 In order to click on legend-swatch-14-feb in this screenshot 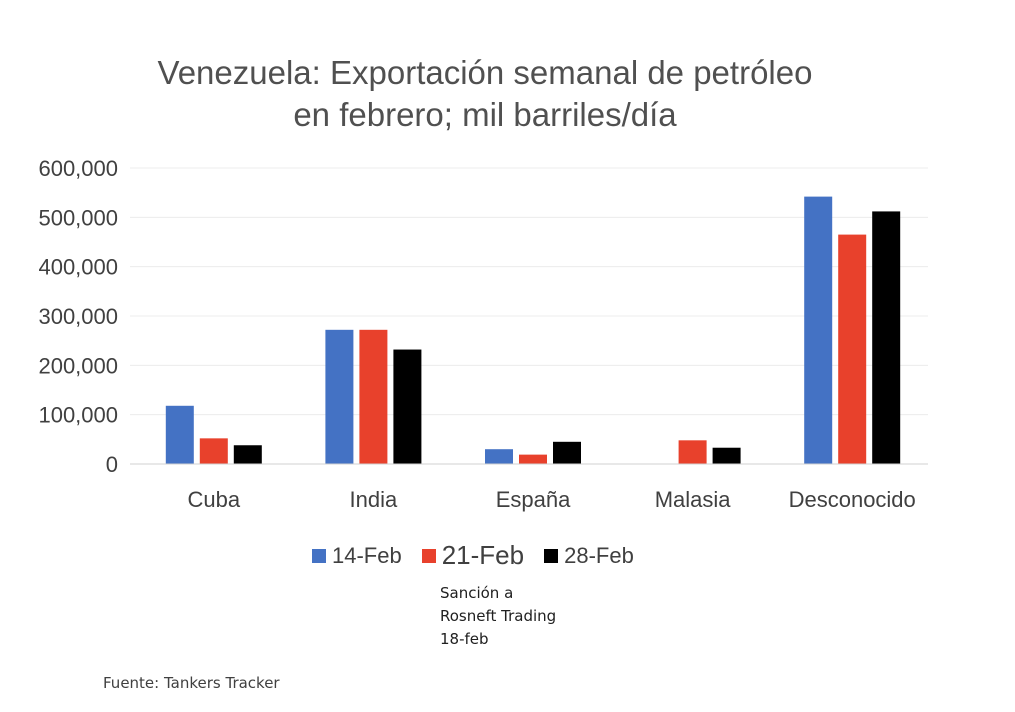, I will do `click(319, 555)`.